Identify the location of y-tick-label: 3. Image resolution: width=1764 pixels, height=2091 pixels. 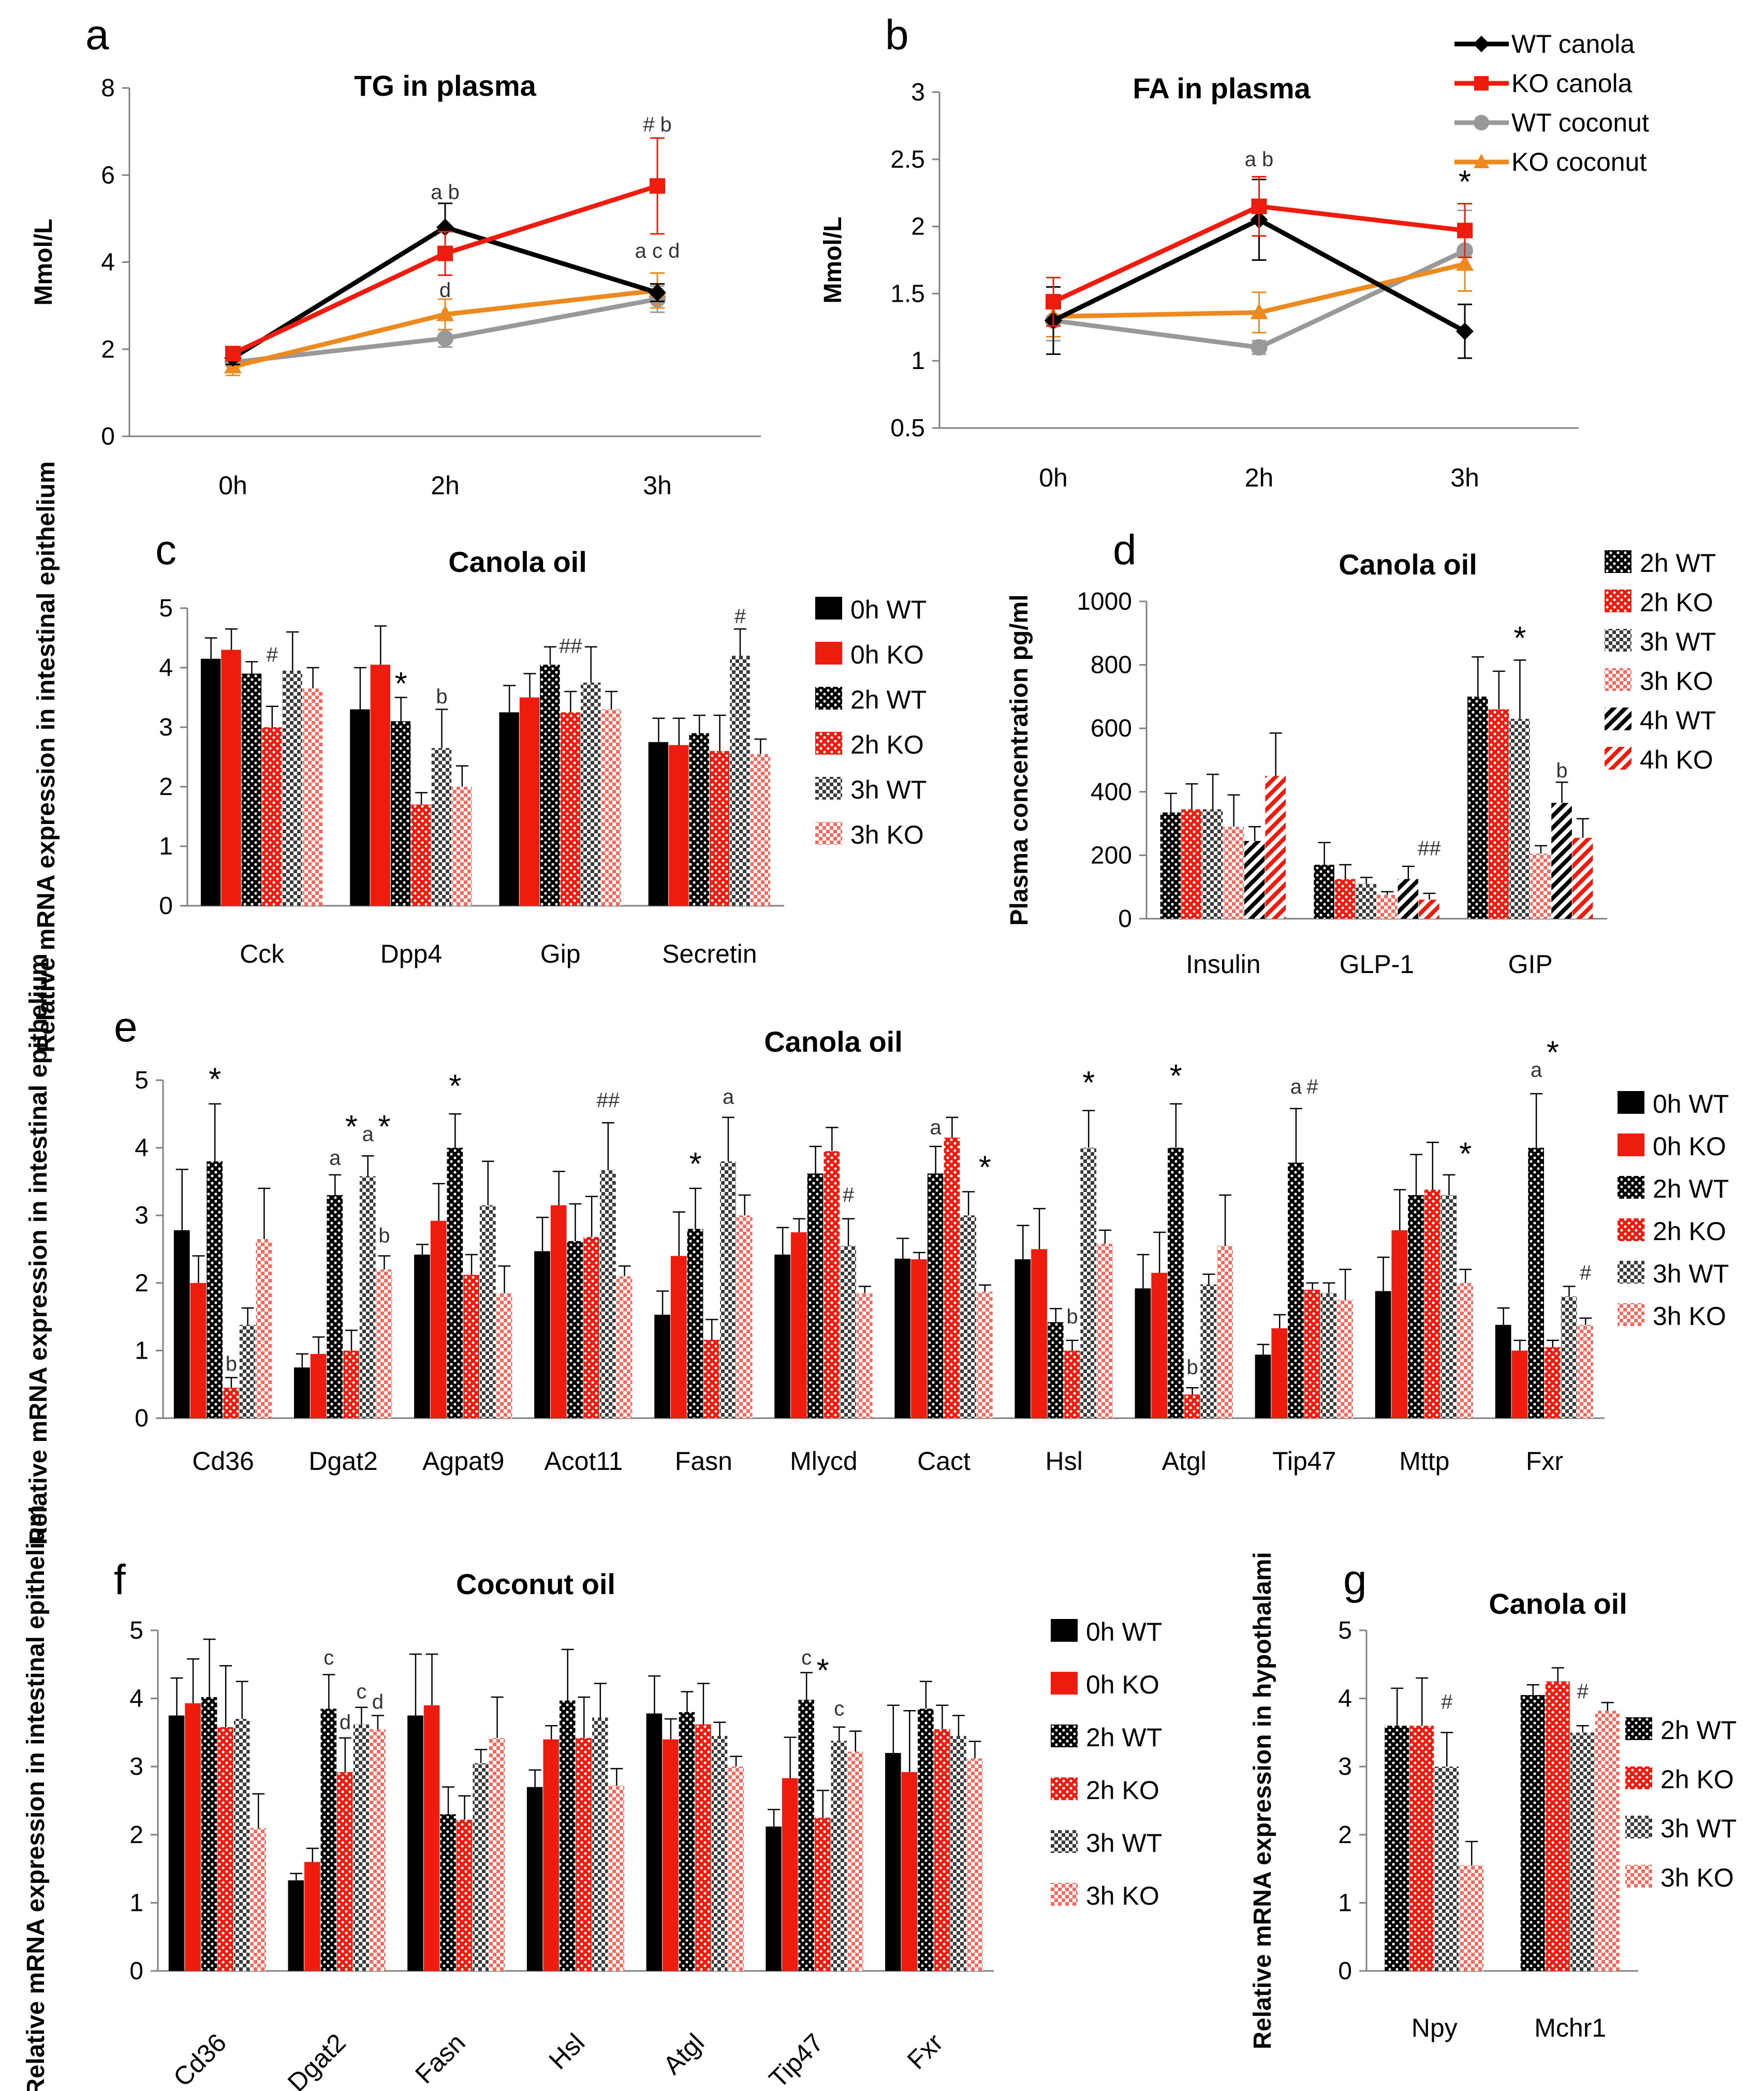
(166, 727).